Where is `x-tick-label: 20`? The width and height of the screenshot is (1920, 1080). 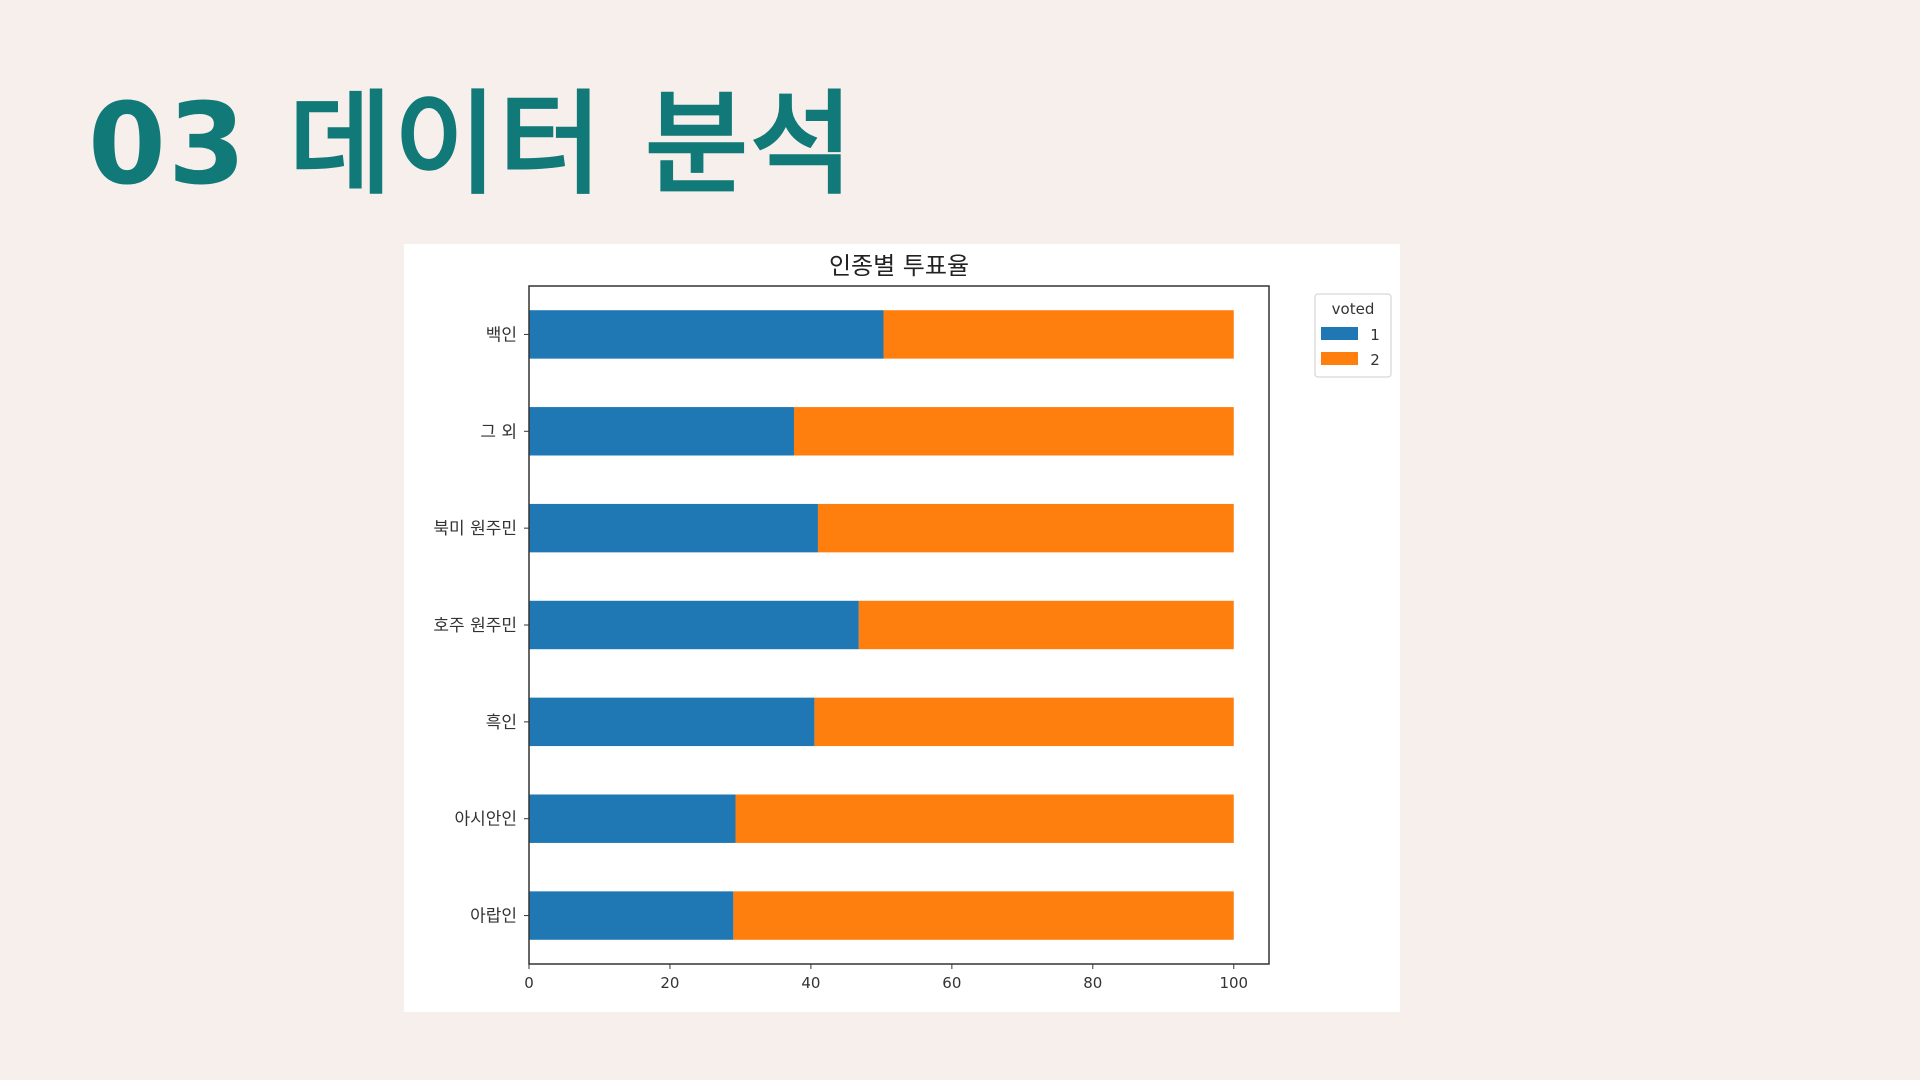
x-tick-label: 20 is located at coordinates (669, 983).